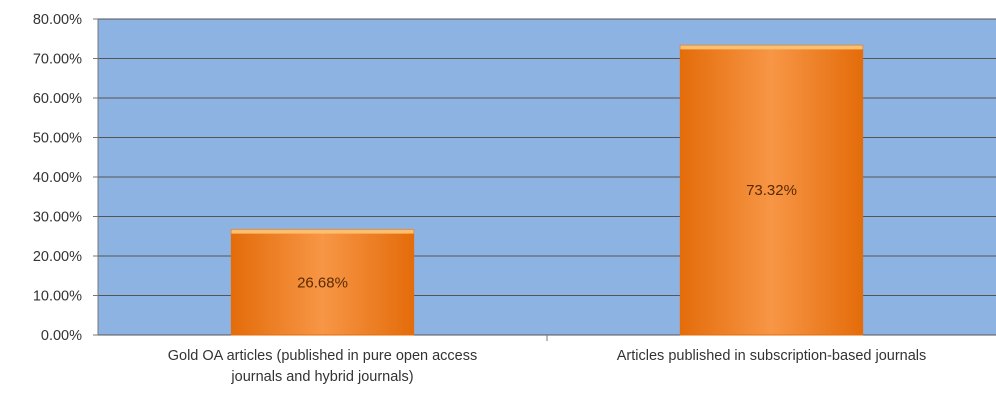 The width and height of the screenshot is (996, 400). I want to click on y-tick-label: 10.00%, so click(57, 297).